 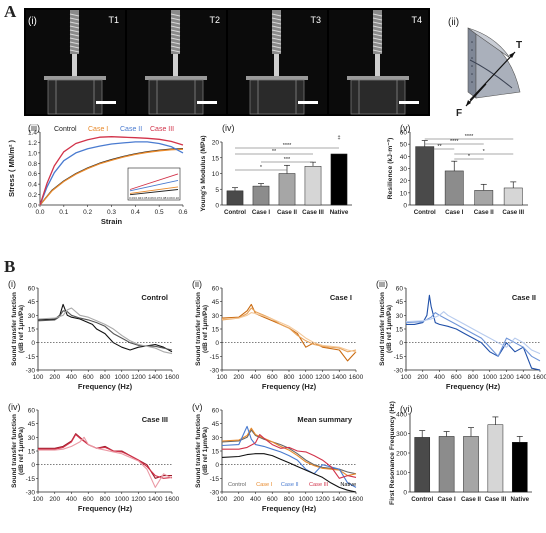 I want to click on scale-bar, so click(x=308, y=102).